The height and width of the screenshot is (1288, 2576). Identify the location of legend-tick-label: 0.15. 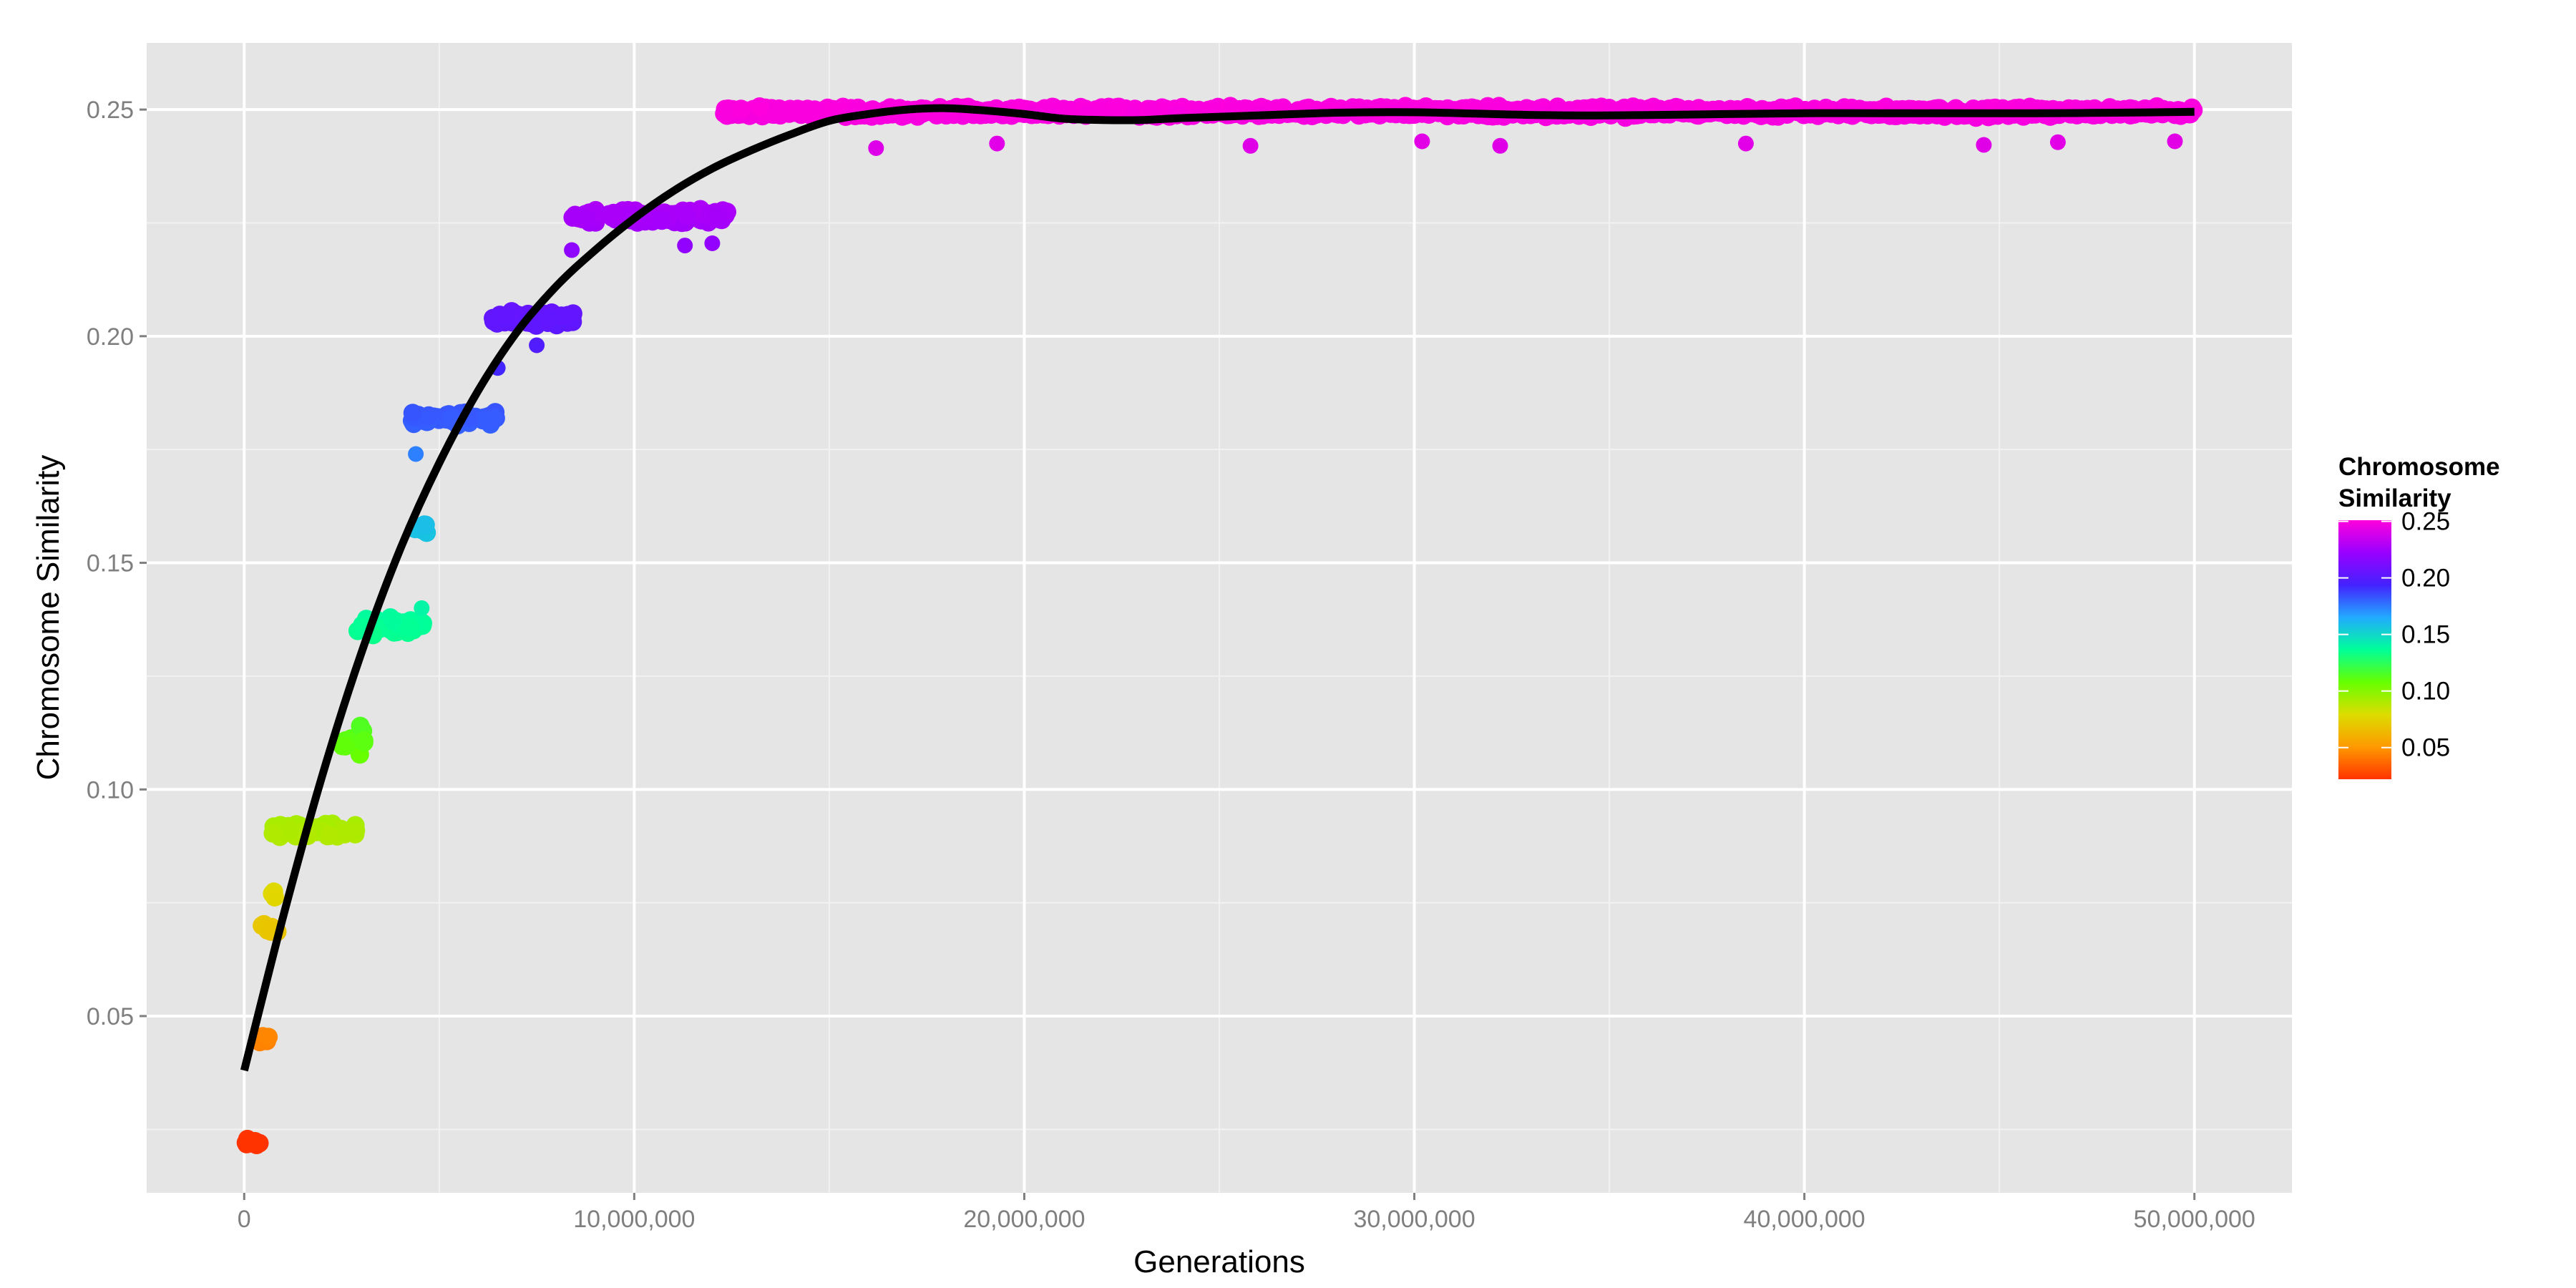
(2425, 635).